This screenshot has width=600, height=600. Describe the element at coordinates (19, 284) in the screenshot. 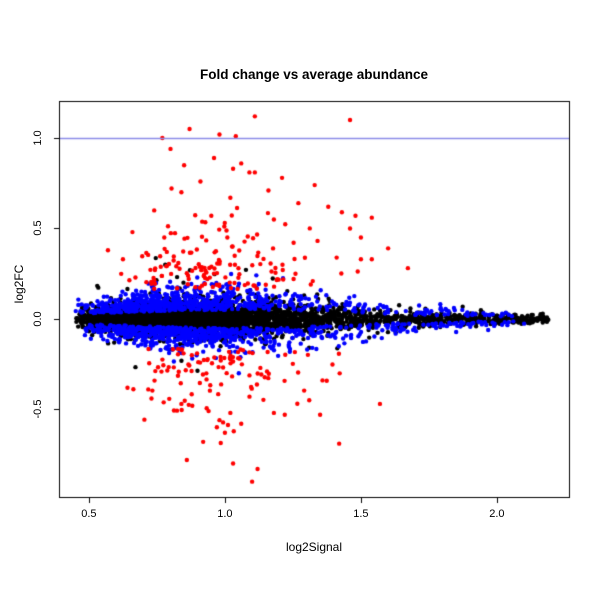

I see `y-axis-title: log2FC` at that location.